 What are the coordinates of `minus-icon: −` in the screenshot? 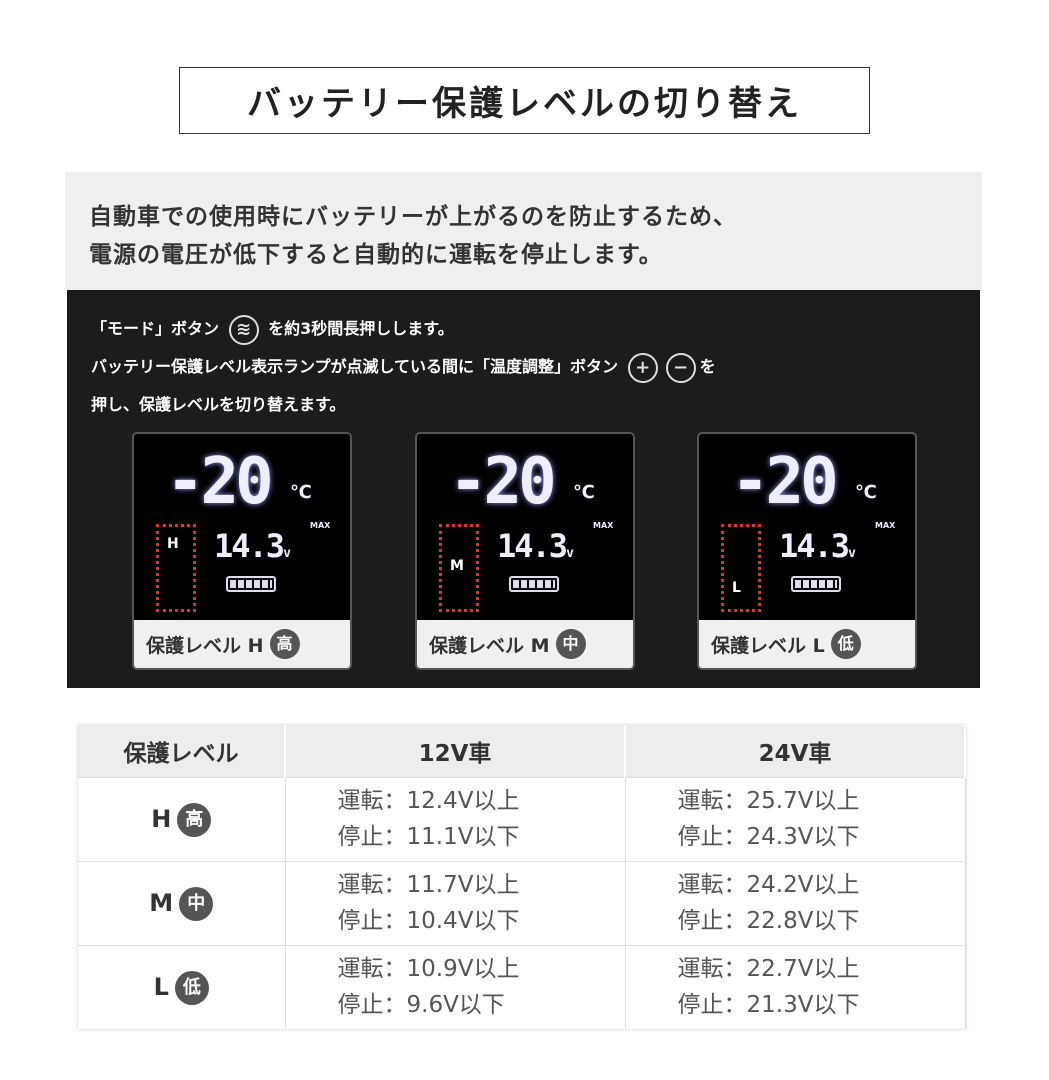 It's located at (680, 367).